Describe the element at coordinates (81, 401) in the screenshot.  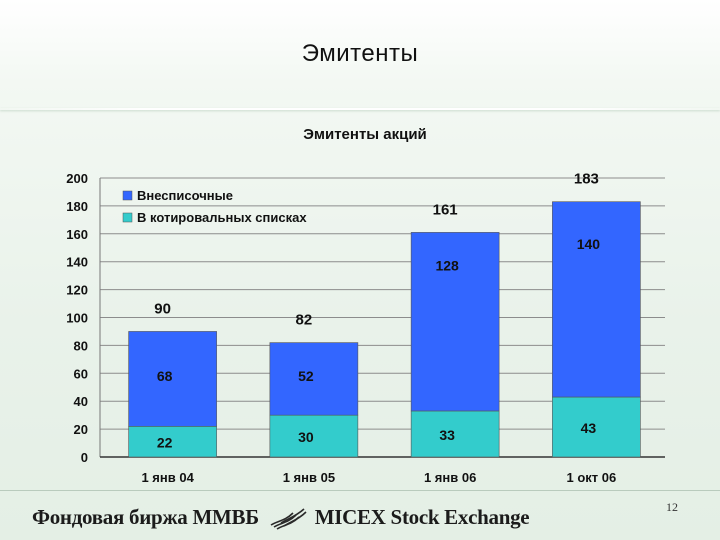
I see `y-tick-label: 40` at that location.